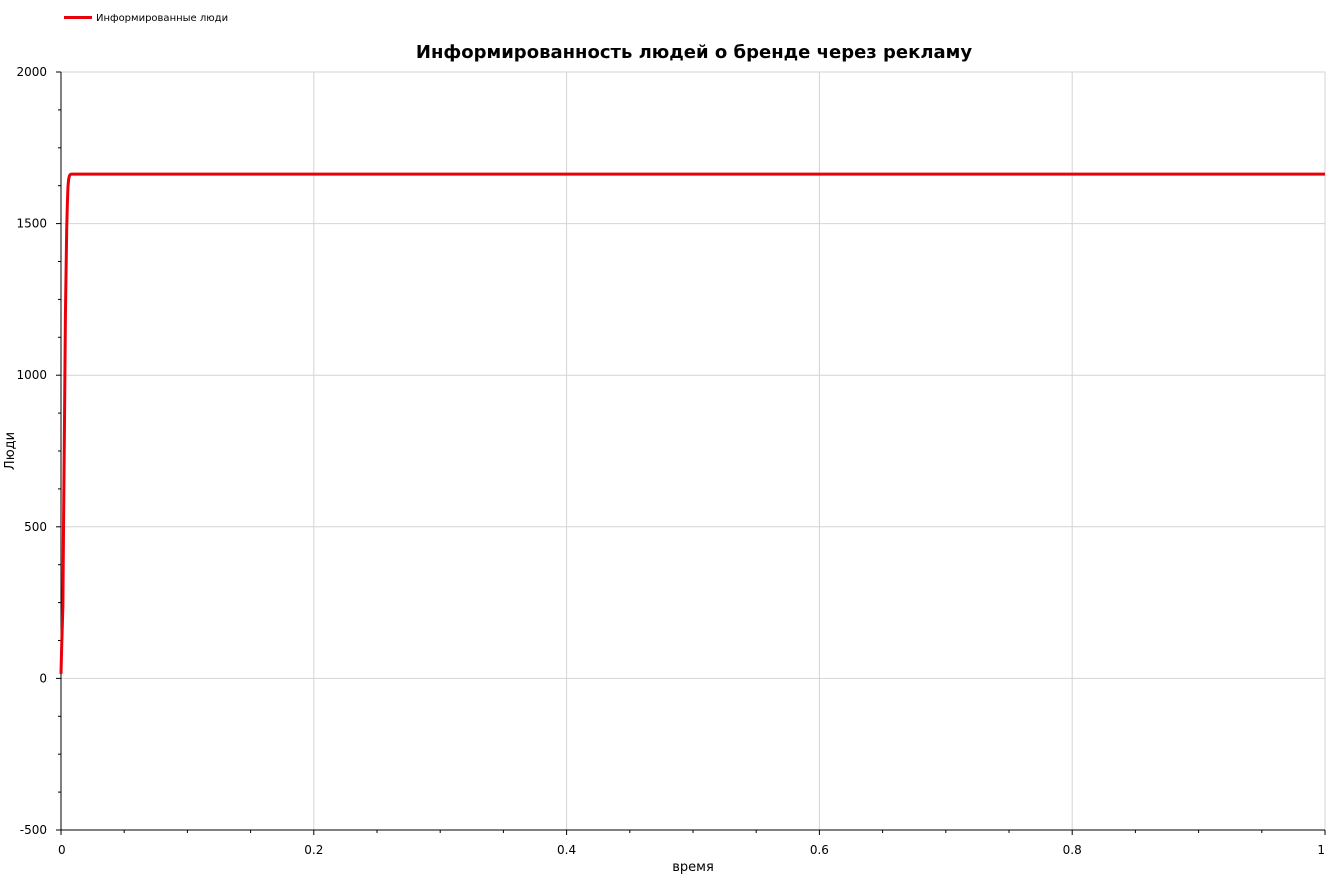  I want to click on y-tick-label: 500, so click(35, 527).